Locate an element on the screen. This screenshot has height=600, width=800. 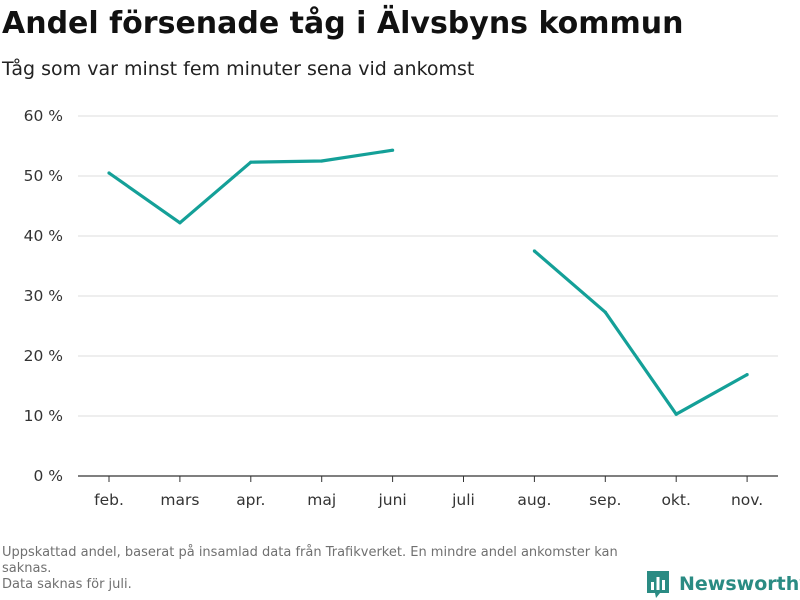
x-tick-label: nov. is located at coordinates (747, 500).